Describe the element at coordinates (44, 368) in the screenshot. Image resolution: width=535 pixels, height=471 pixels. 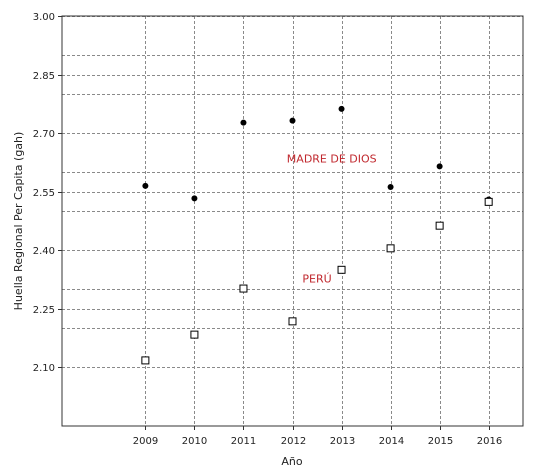
I see `y-tick-label: 2.10` at that location.